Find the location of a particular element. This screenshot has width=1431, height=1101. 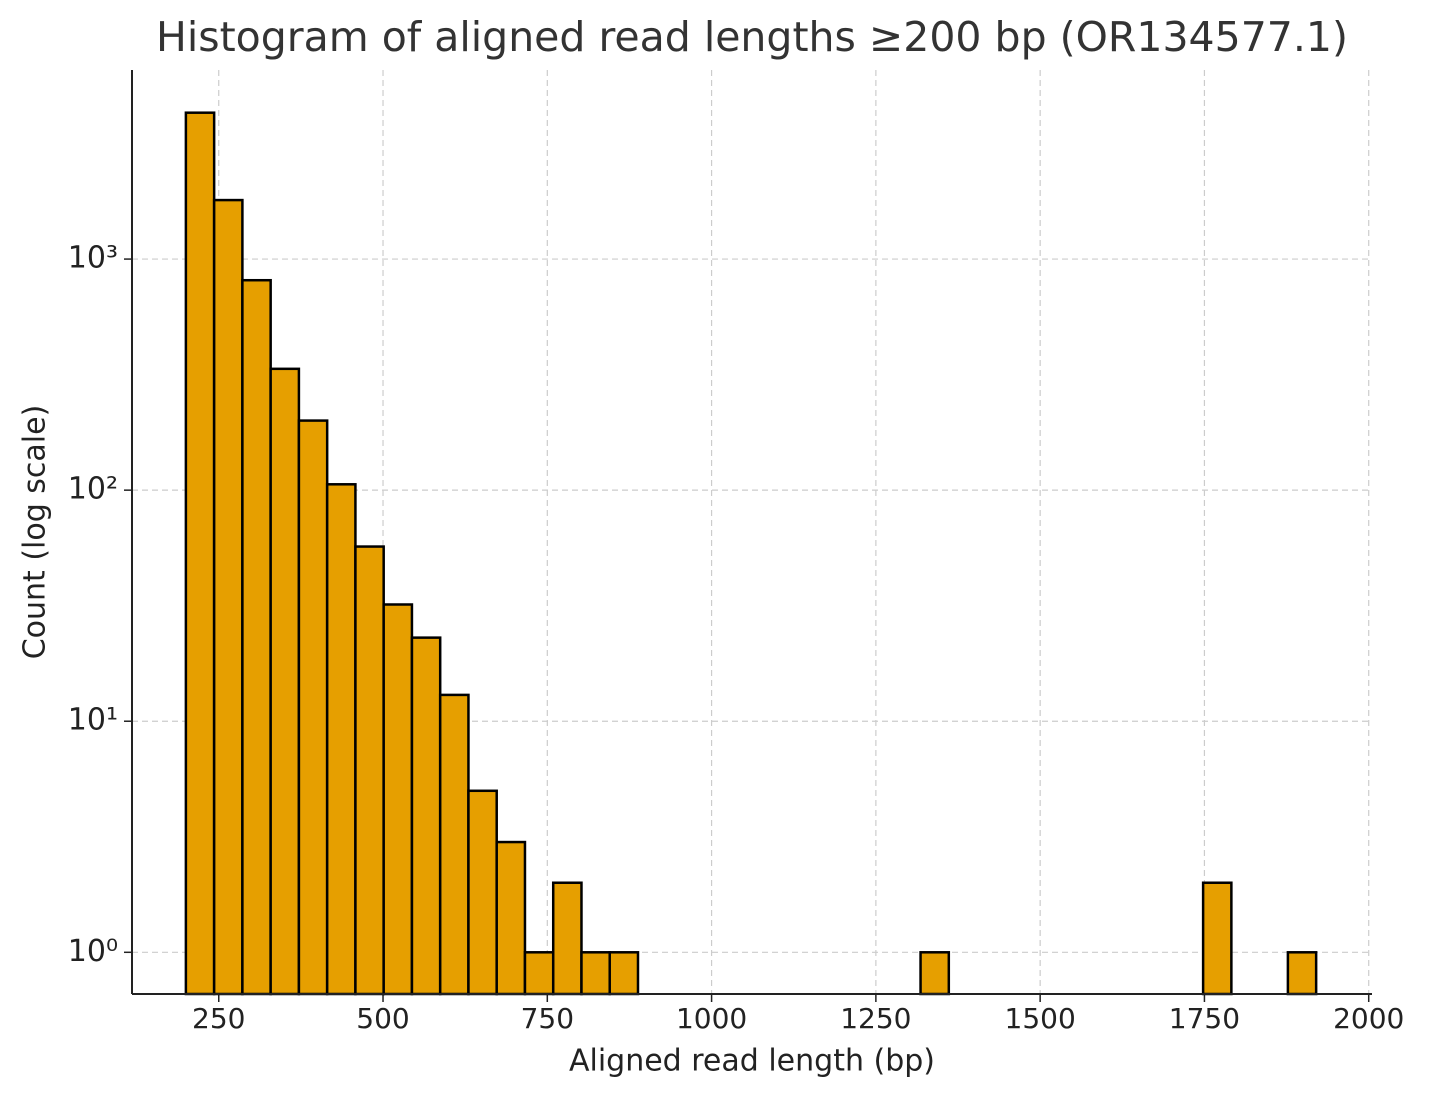

y-tick-label: 10² is located at coordinates (93, 489).